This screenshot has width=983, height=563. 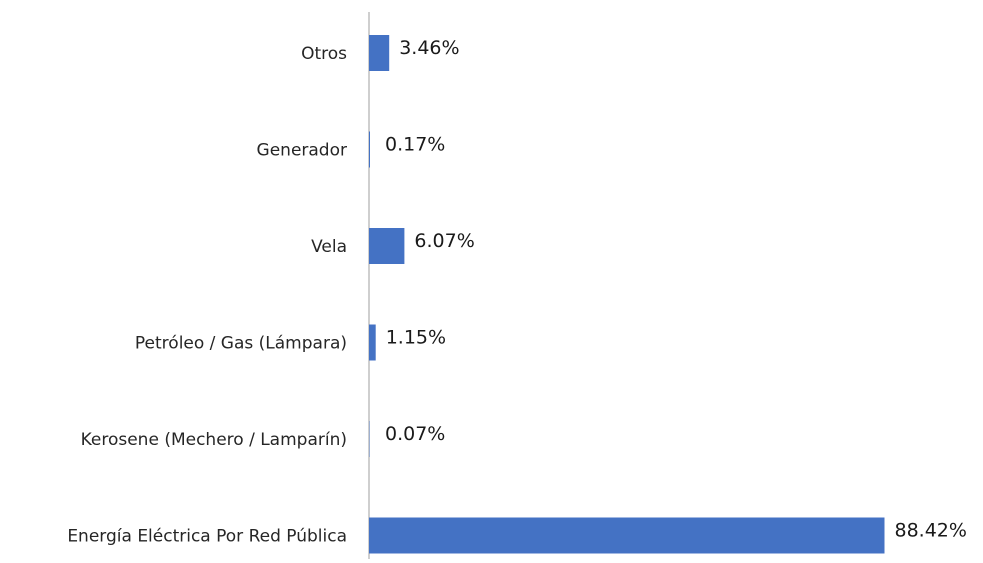 What do you see at coordinates (302, 151) in the screenshot?
I see `category-label-1: Generador` at bounding box center [302, 151].